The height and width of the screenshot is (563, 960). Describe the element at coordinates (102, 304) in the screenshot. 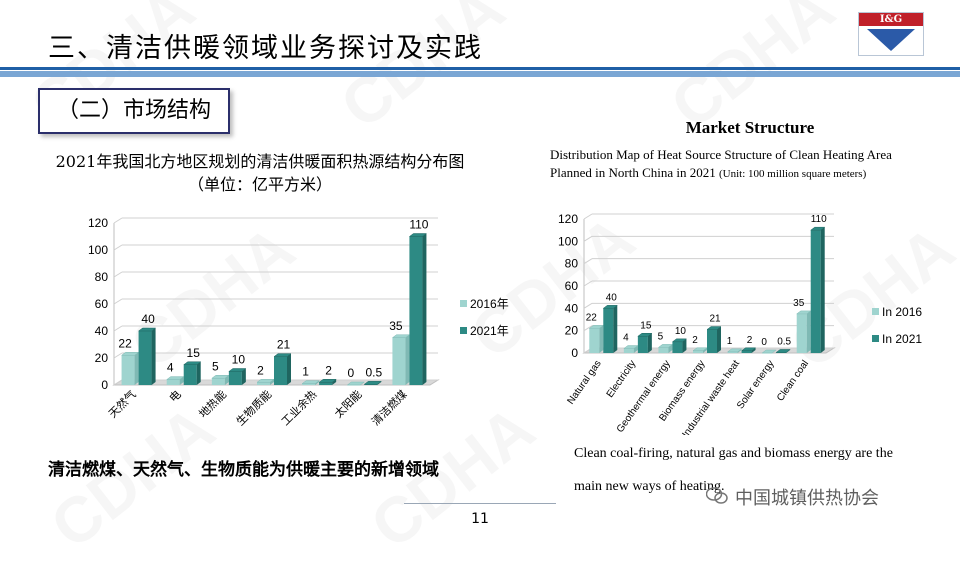

I see `y-tick-label: 60` at that location.